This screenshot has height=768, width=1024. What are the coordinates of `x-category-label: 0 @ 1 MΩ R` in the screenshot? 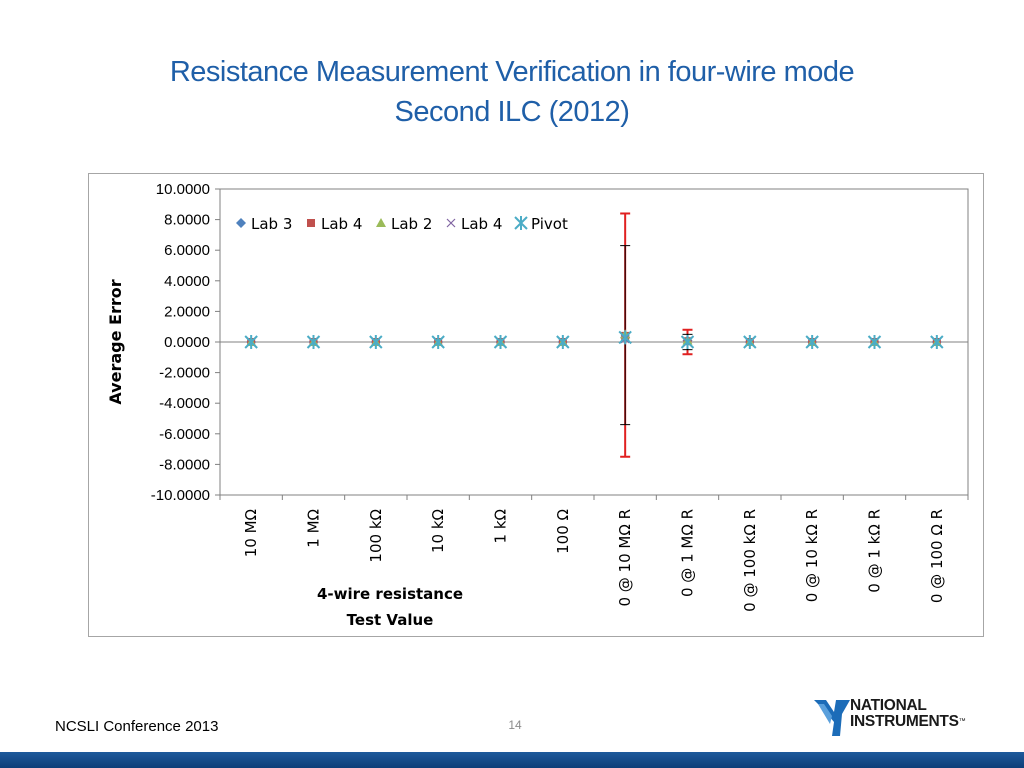 It's located at (688, 553).